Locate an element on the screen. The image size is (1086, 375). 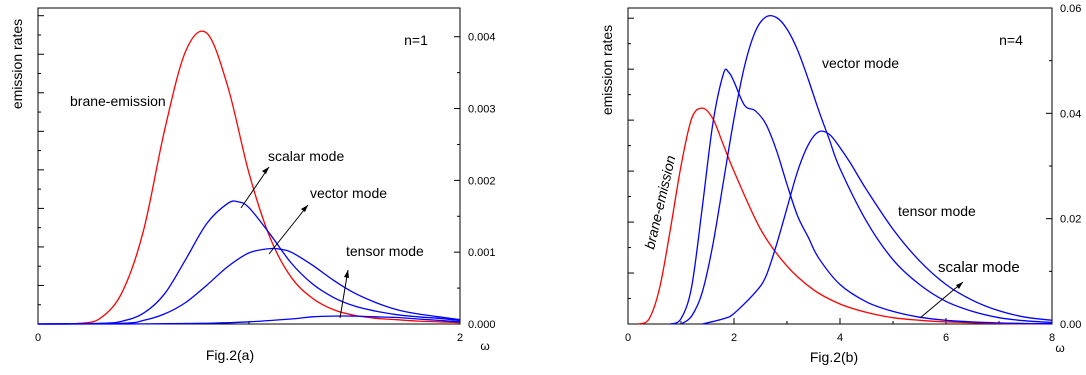
panel-a-left-ticks is located at coordinates (41, 170).